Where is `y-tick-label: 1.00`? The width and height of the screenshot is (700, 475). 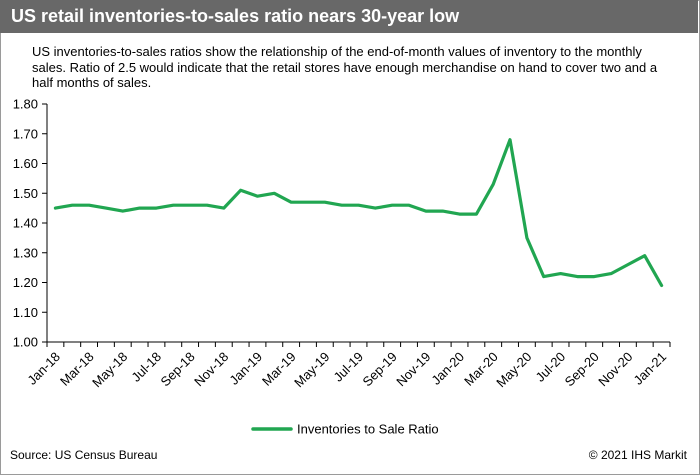 y-tick-label: 1.00 is located at coordinates (25, 342).